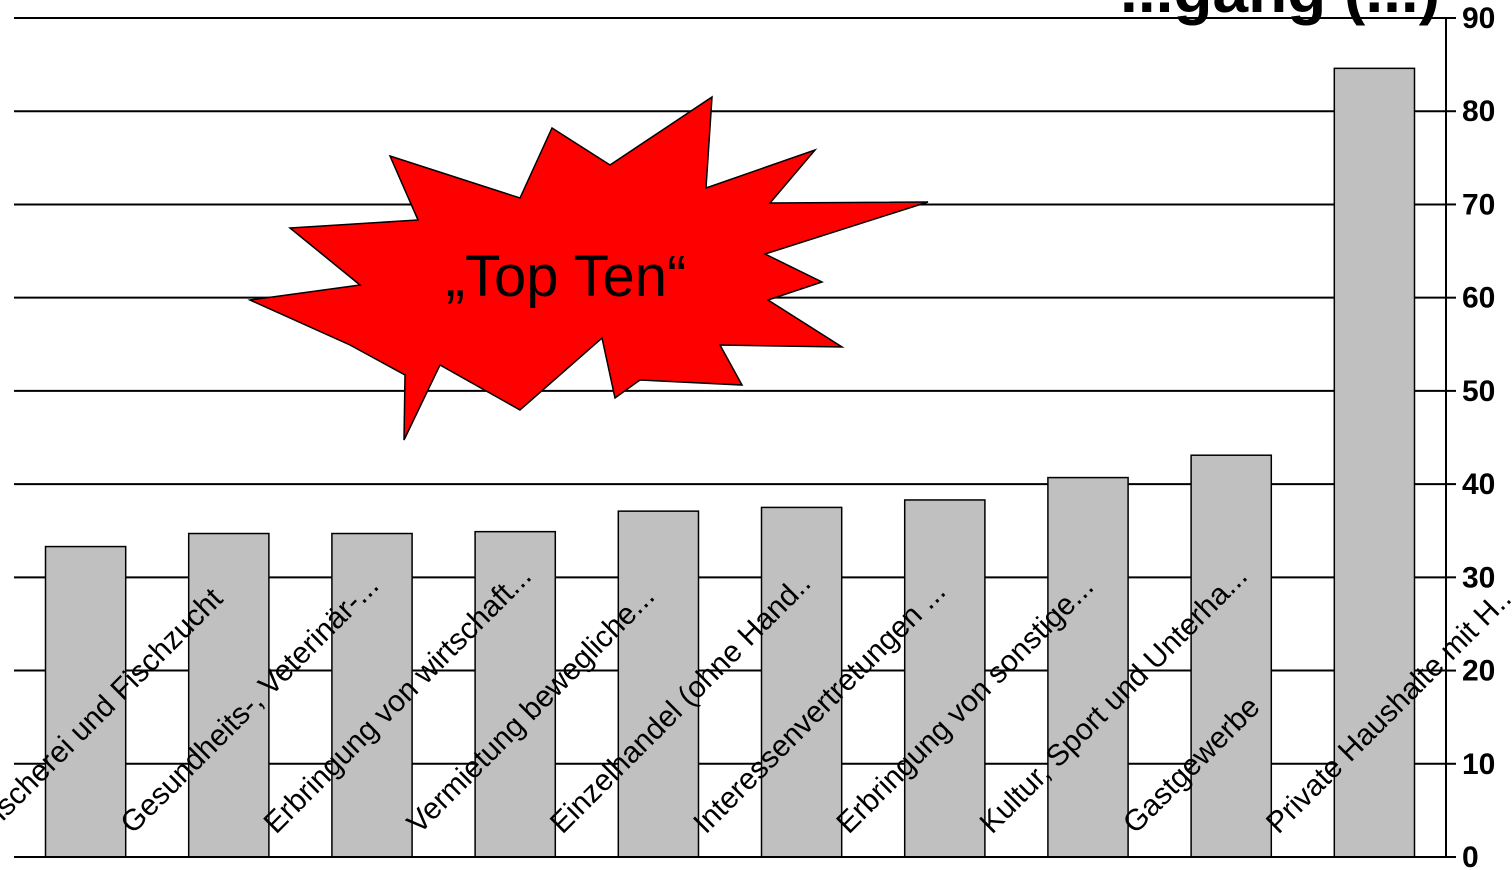 The height and width of the screenshot is (870, 1512). Describe the element at coordinates (1470, 855) in the screenshot. I see `y-tick-label: 0` at that location.